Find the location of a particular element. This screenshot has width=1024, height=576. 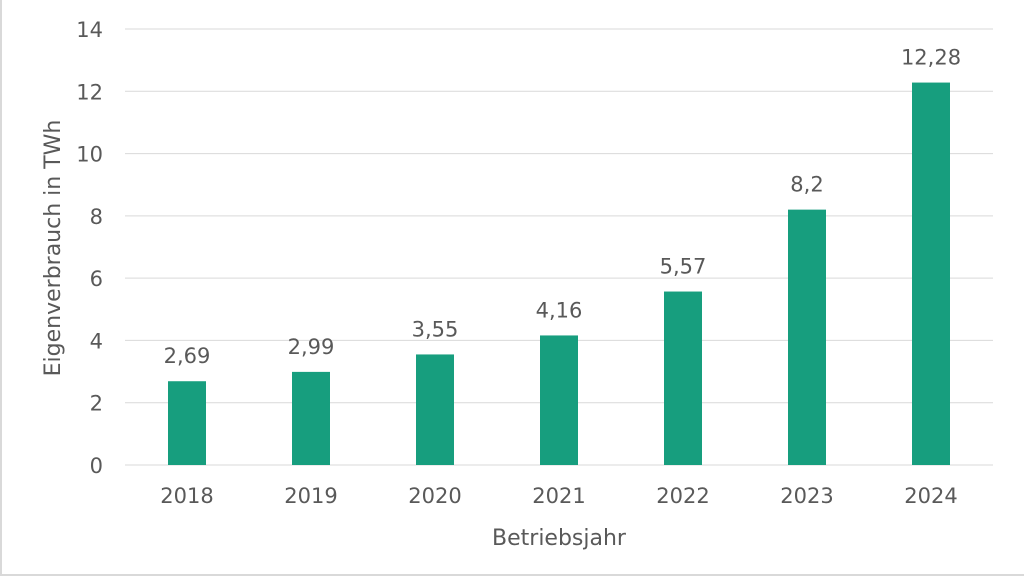

data-label: 5,57 is located at coordinates (683, 267).